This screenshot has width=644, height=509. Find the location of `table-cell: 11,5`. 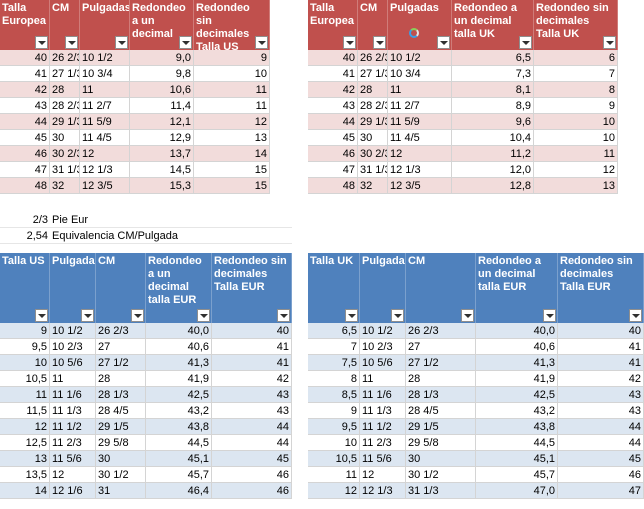

table-cell: 11,5 is located at coordinates (25, 411).